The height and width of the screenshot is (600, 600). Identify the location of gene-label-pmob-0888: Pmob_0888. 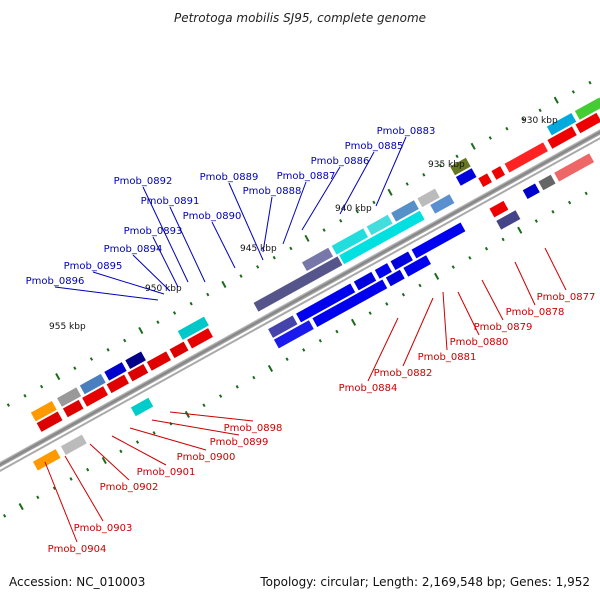
(272, 191).